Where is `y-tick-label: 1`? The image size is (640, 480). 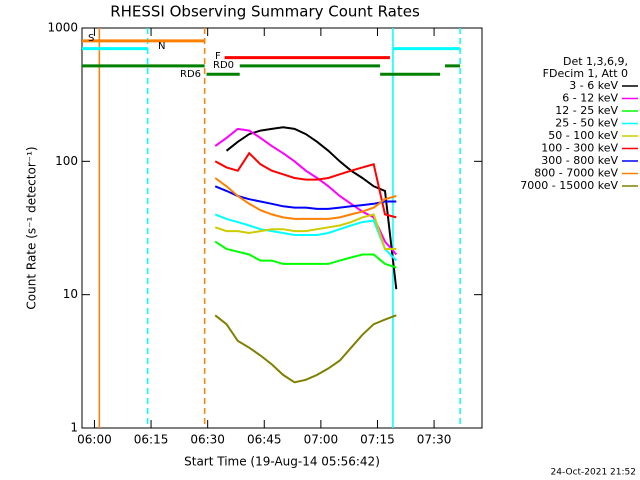 y-tick-label: 1 is located at coordinates (74, 428).